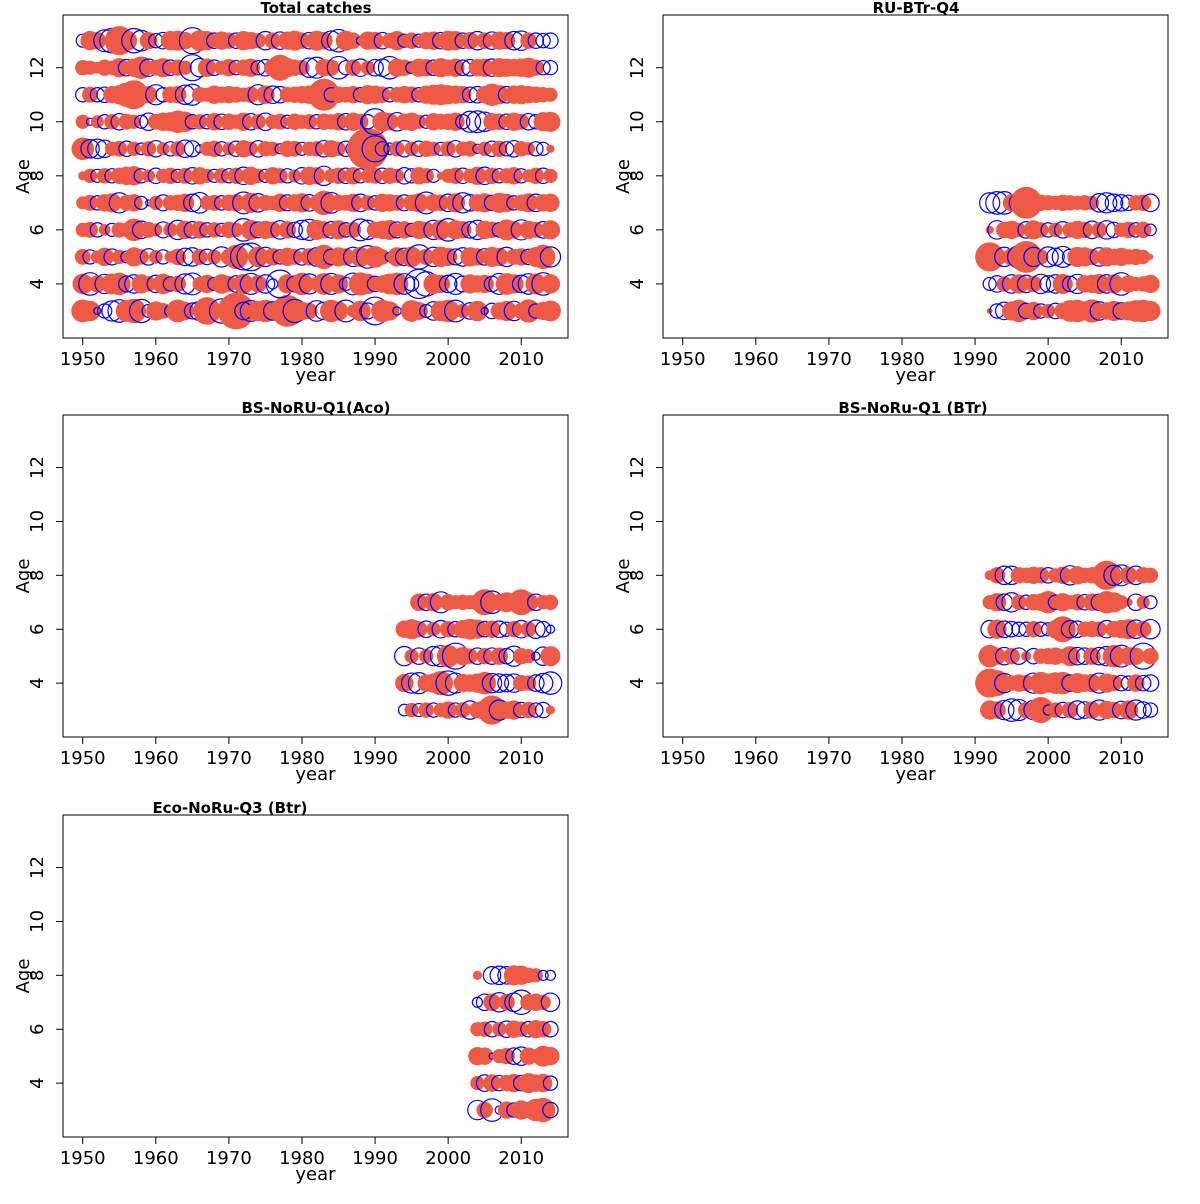 The image size is (1200, 1204). What do you see at coordinates (916, 8) in the screenshot?
I see `panel-title: RU-BTr-Q4` at bounding box center [916, 8].